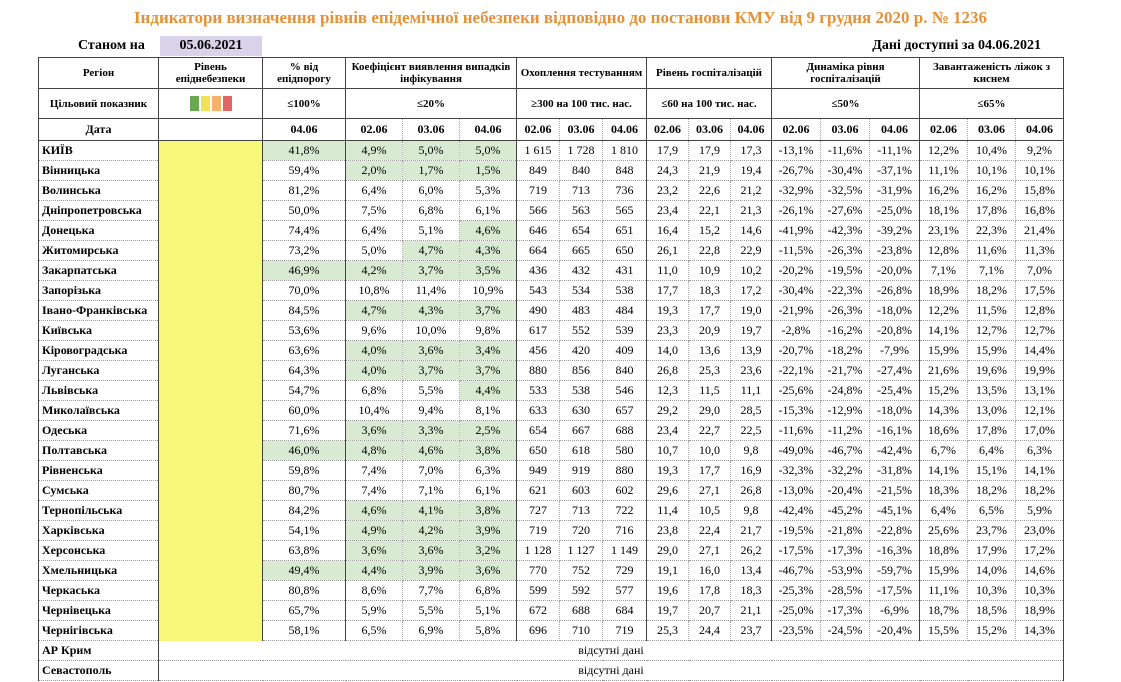 The width and height of the screenshot is (1121, 682). I want to click on value-cell: 7,1%, so click(991, 270).